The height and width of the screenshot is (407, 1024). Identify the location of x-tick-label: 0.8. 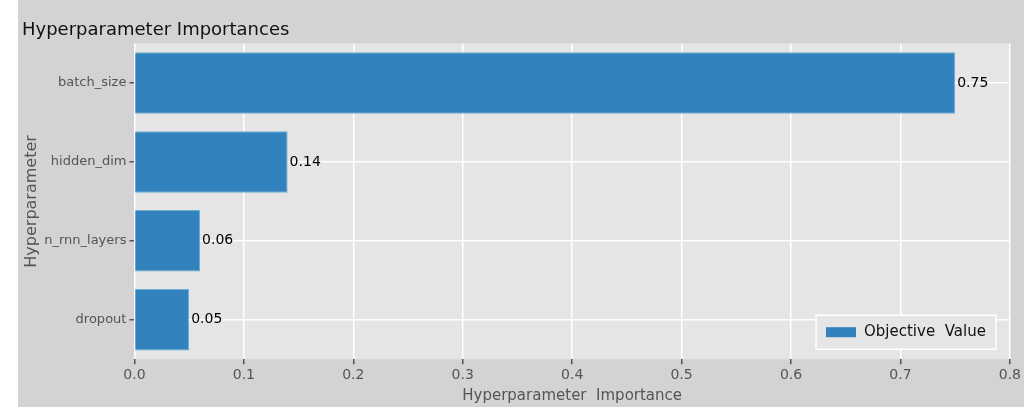
(1009, 374).